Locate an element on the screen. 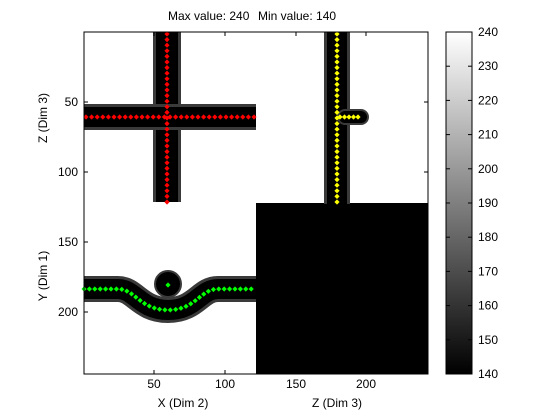 This screenshot has height=420, width=560. xtick-50: 50 is located at coordinates (154, 384).